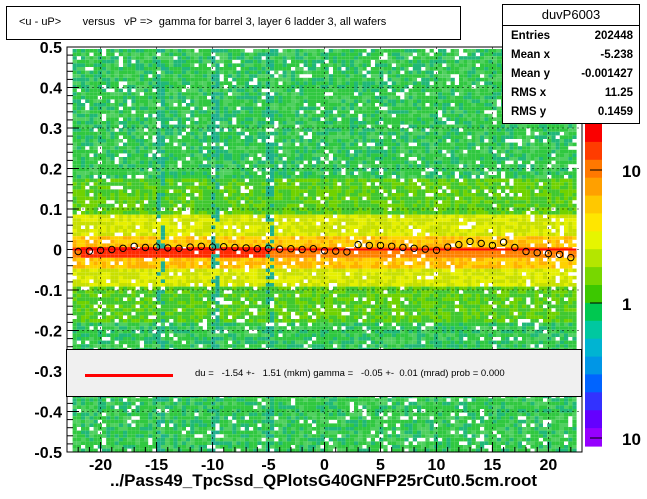 Image resolution: width=647 pixels, height=499 pixels. What do you see at coordinates (51, 170) in the screenshot?
I see `y-tick-label: 0.2` at bounding box center [51, 170].